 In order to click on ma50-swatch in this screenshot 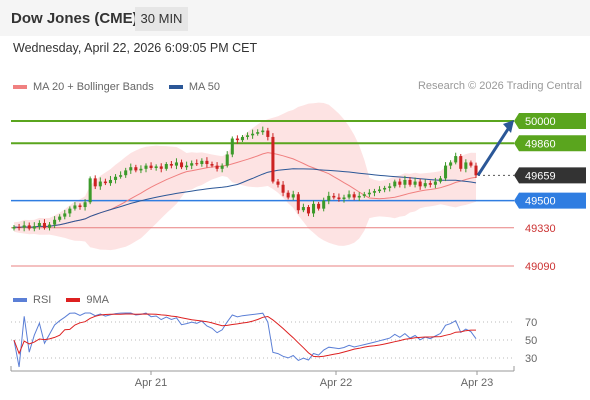, I will do `click(175, 87)`.